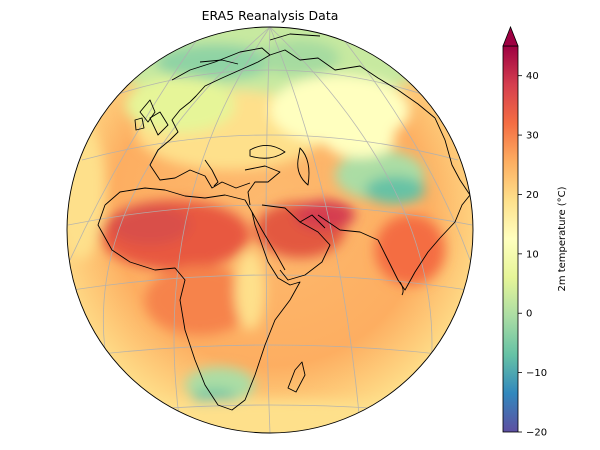 The height and width of the screenshot is (450, 600). What do you see at coordinates (532, 76) in the screenshot?
I see `colorbar-tick-label: 40` at bounding box center [532, 76].